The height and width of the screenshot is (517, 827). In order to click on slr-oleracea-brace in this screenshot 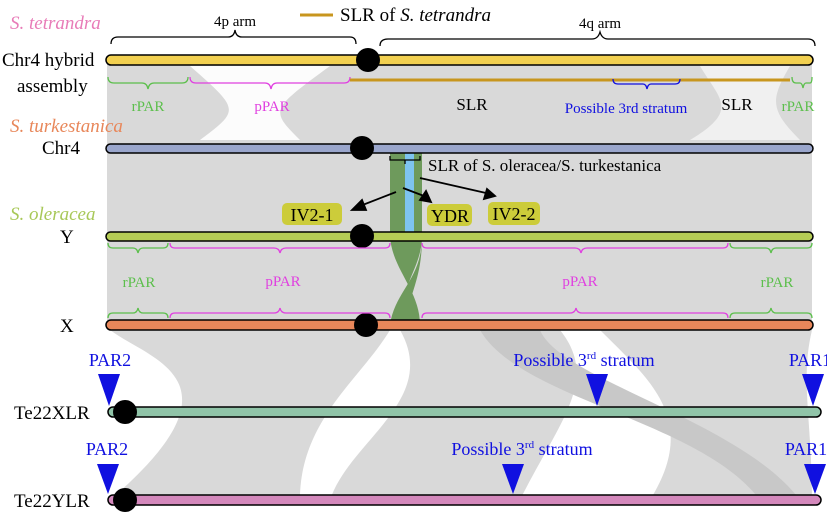, I will do `click(405, 160)`.